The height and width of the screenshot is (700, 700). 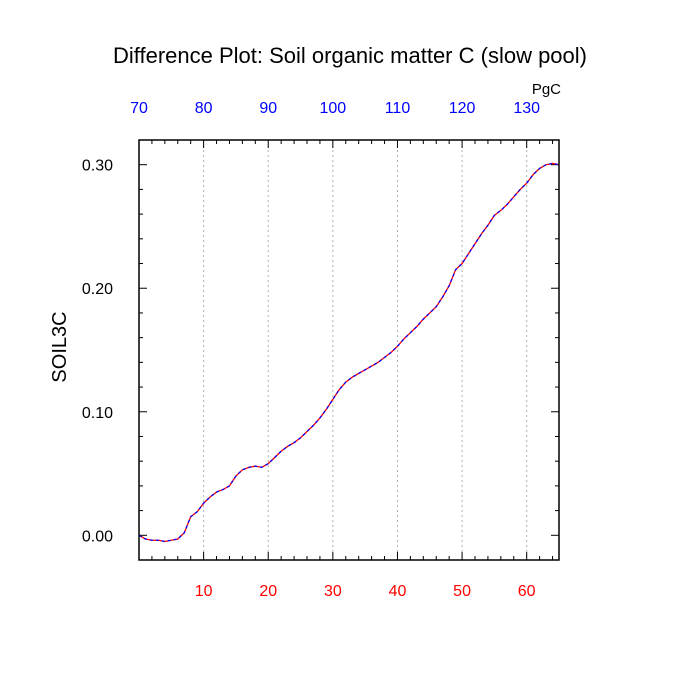 I want to click on top-tick-label: 90, so click(x=268, y=108).